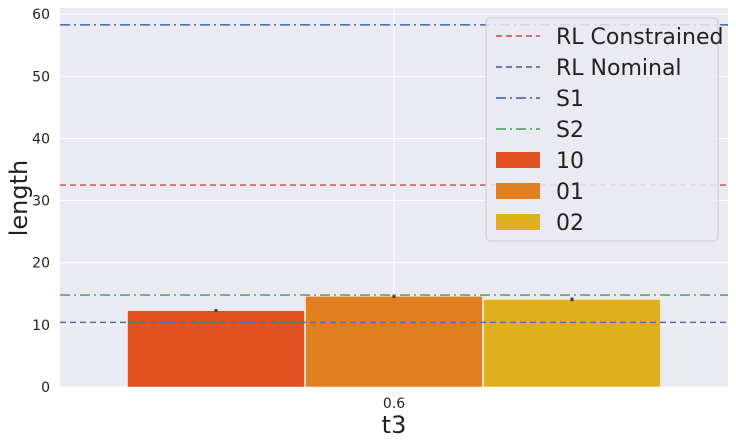  I want to click on legend-label: 10, so click(570, 161).